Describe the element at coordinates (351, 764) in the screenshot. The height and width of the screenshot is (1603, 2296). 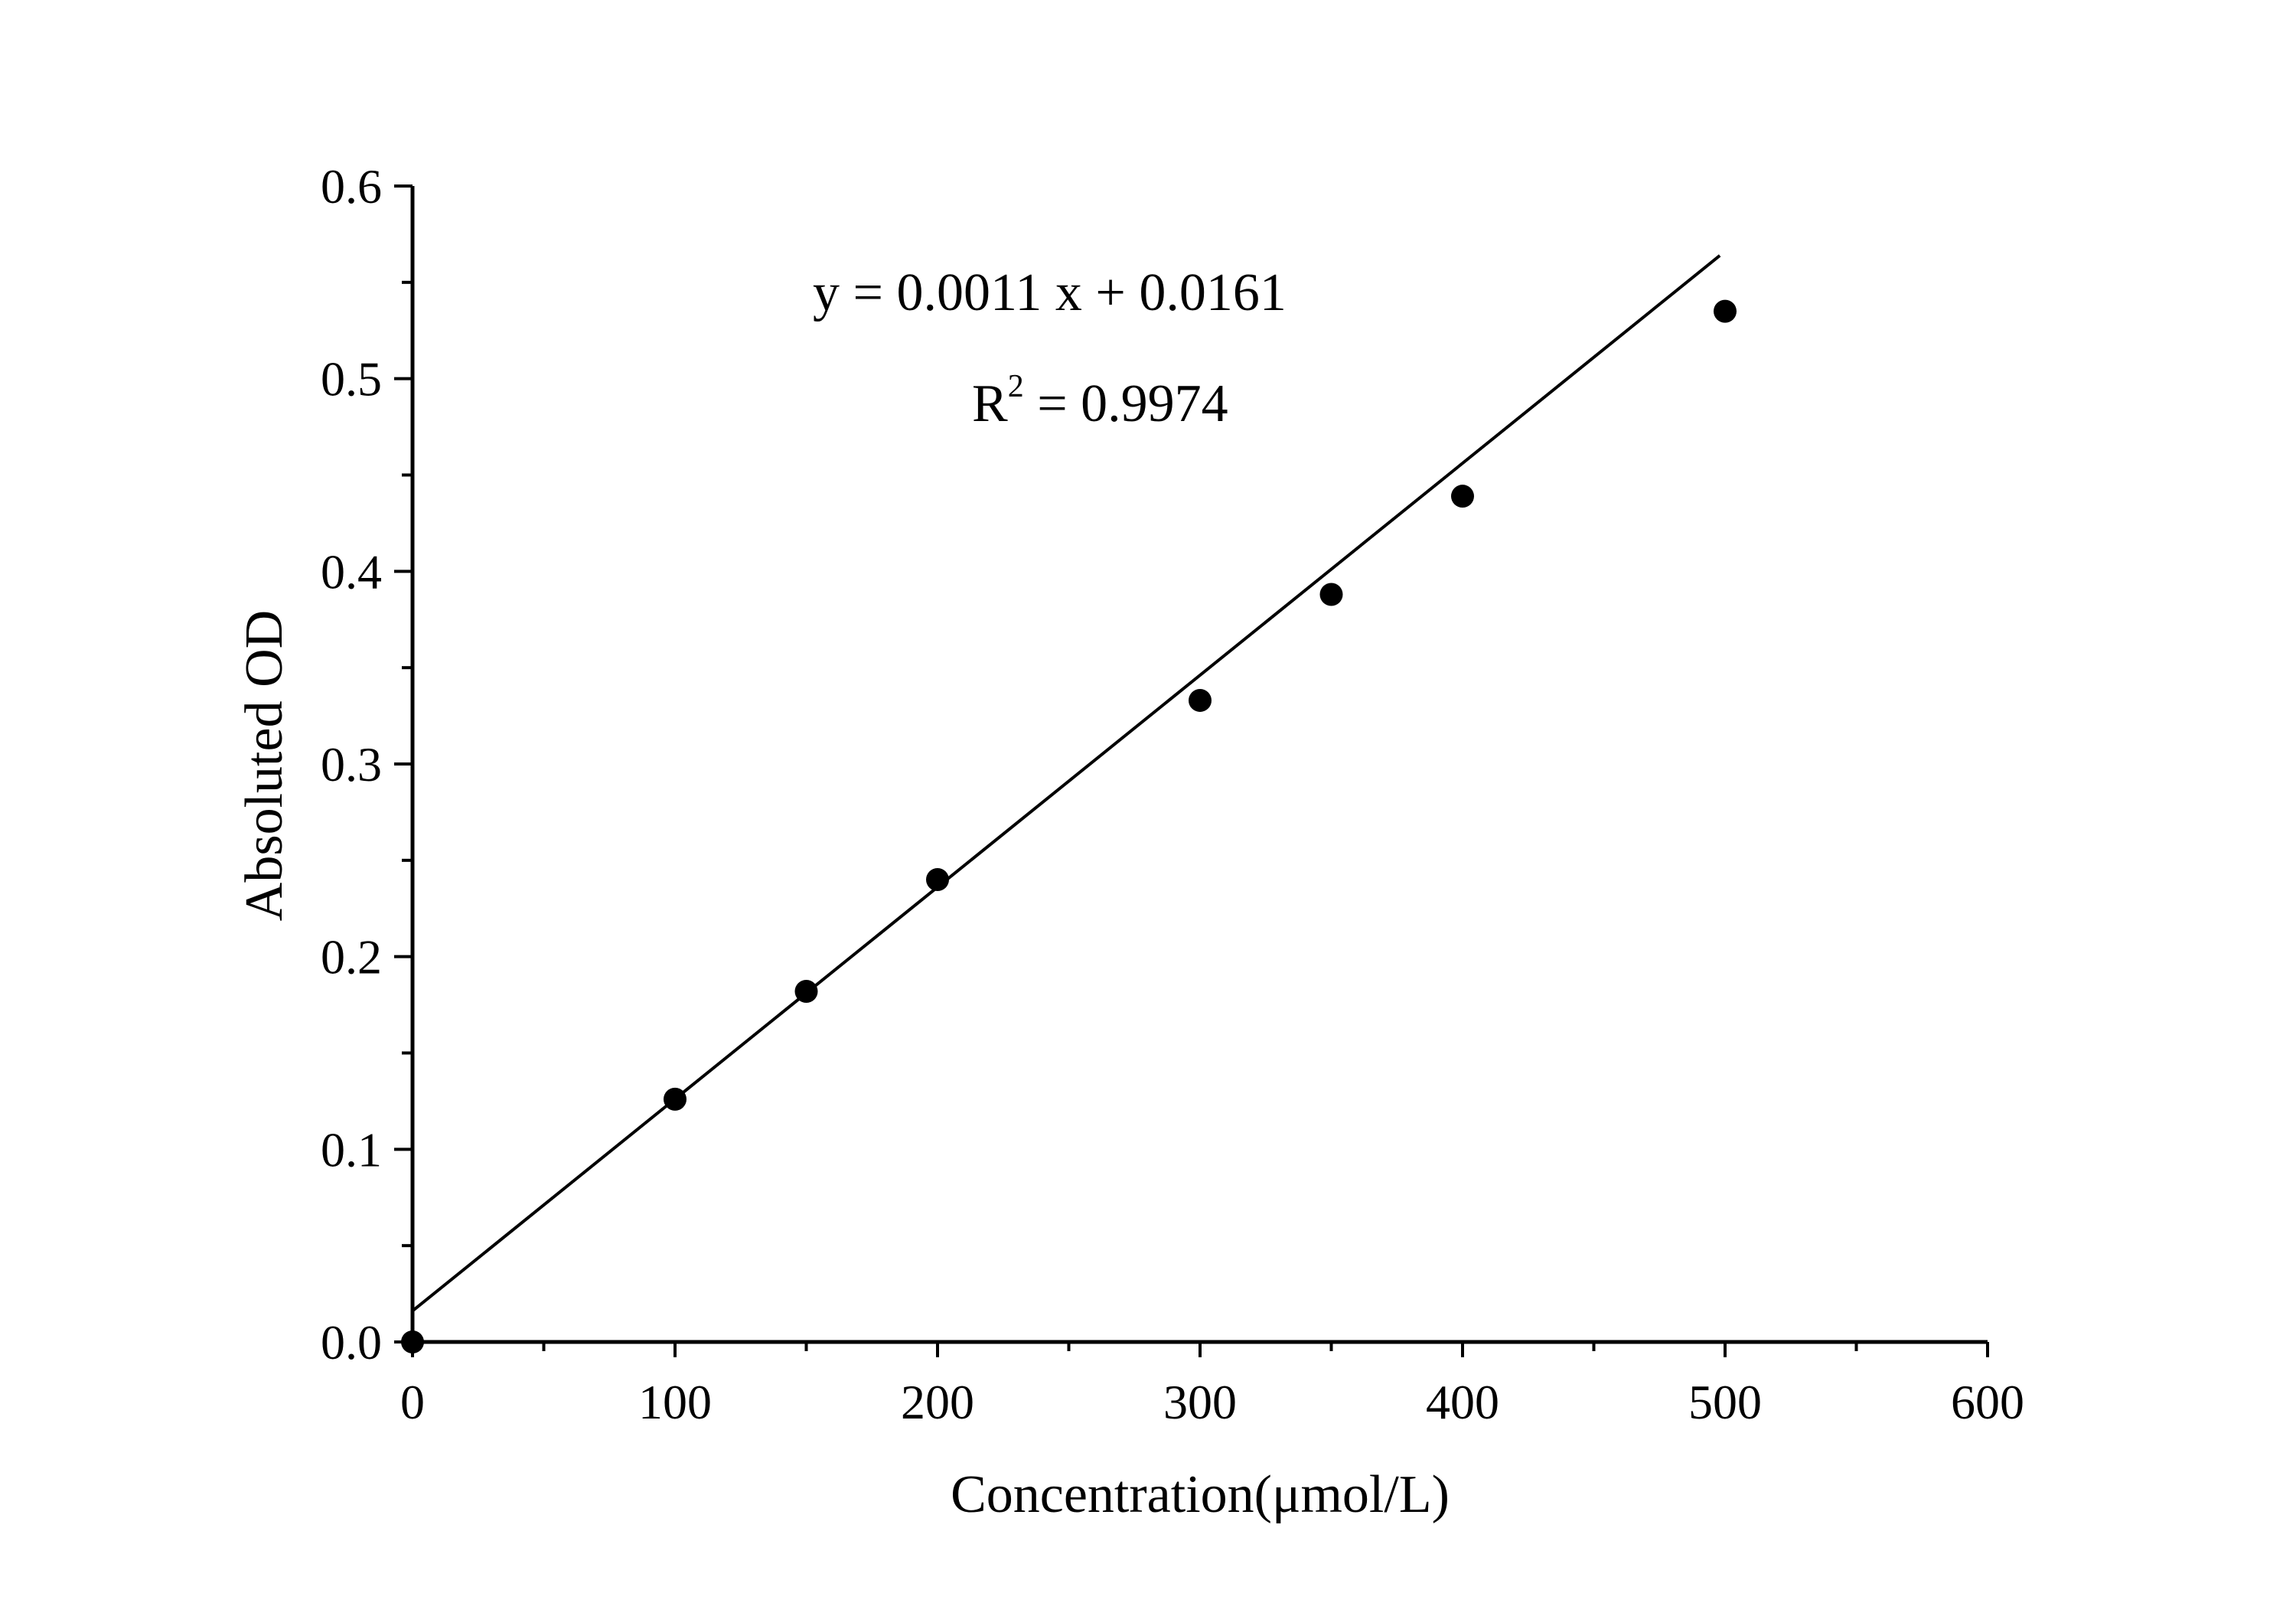
I see `y-tick-label: 0.3` at that location.